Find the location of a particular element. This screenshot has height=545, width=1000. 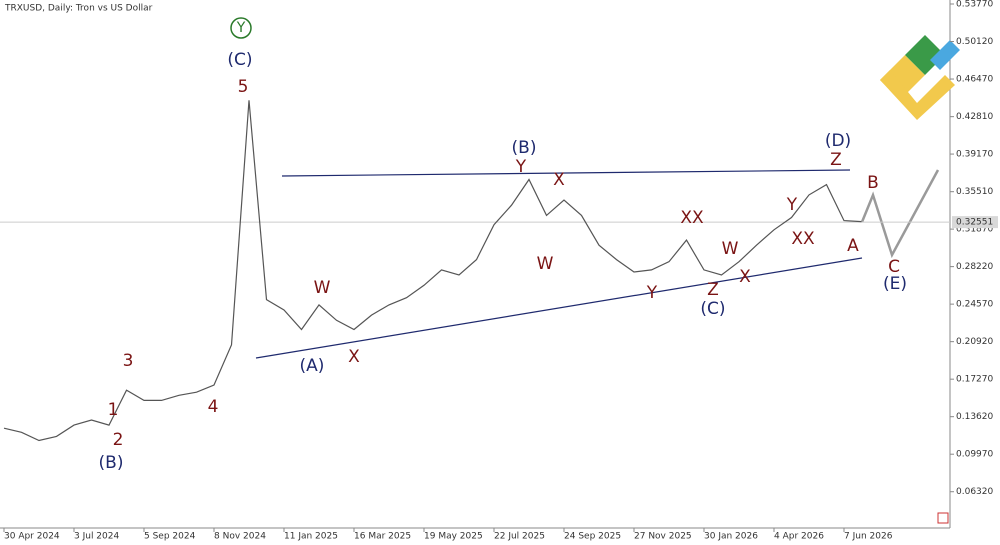

x-tick-label: 30 Jan 2026 is located at coordinates (731, 537).